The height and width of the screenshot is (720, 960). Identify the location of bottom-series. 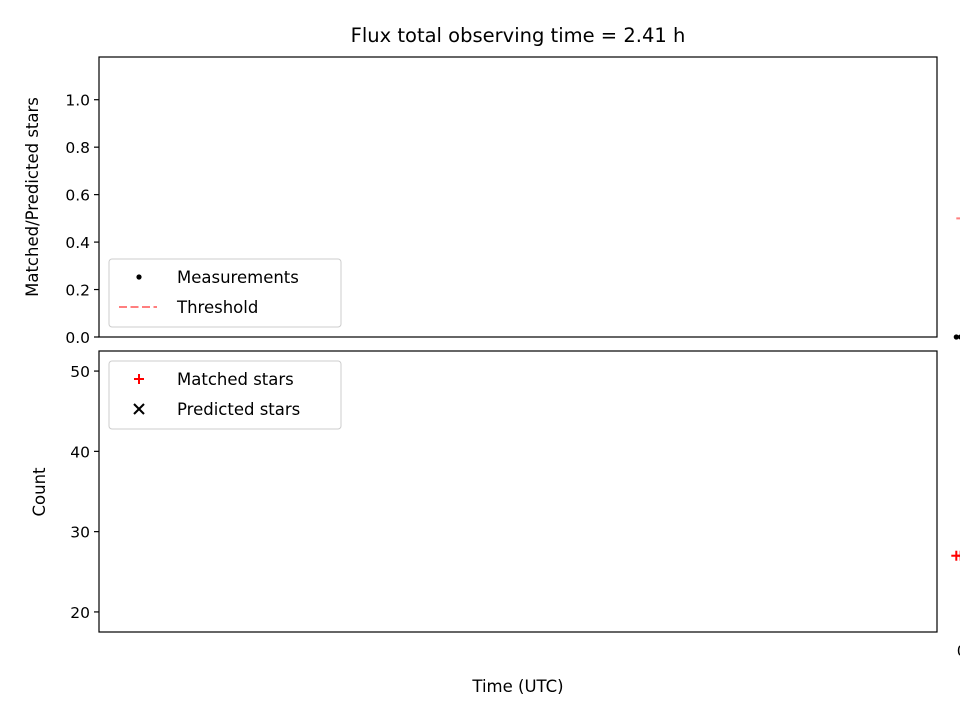
(955, 555).